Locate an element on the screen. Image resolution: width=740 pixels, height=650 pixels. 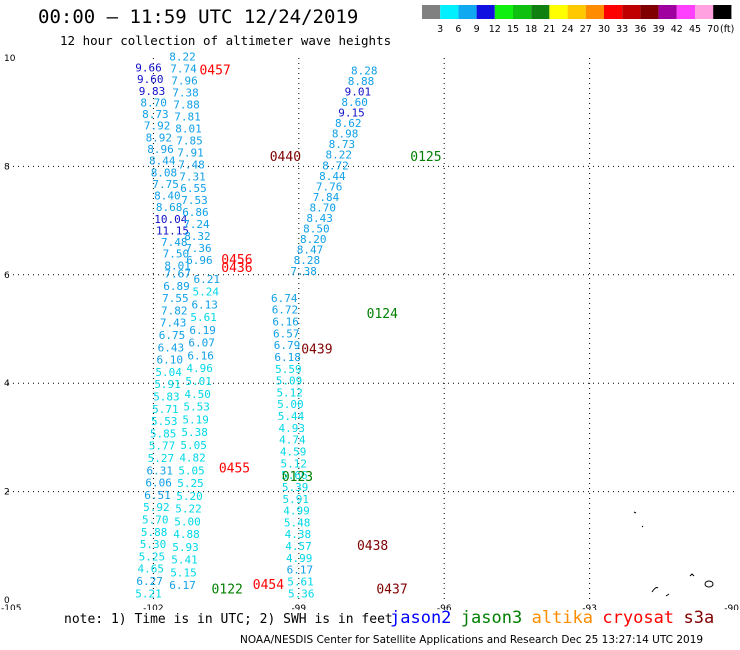
wave-height-value: 5.39 is located at coordinates (295, 487).